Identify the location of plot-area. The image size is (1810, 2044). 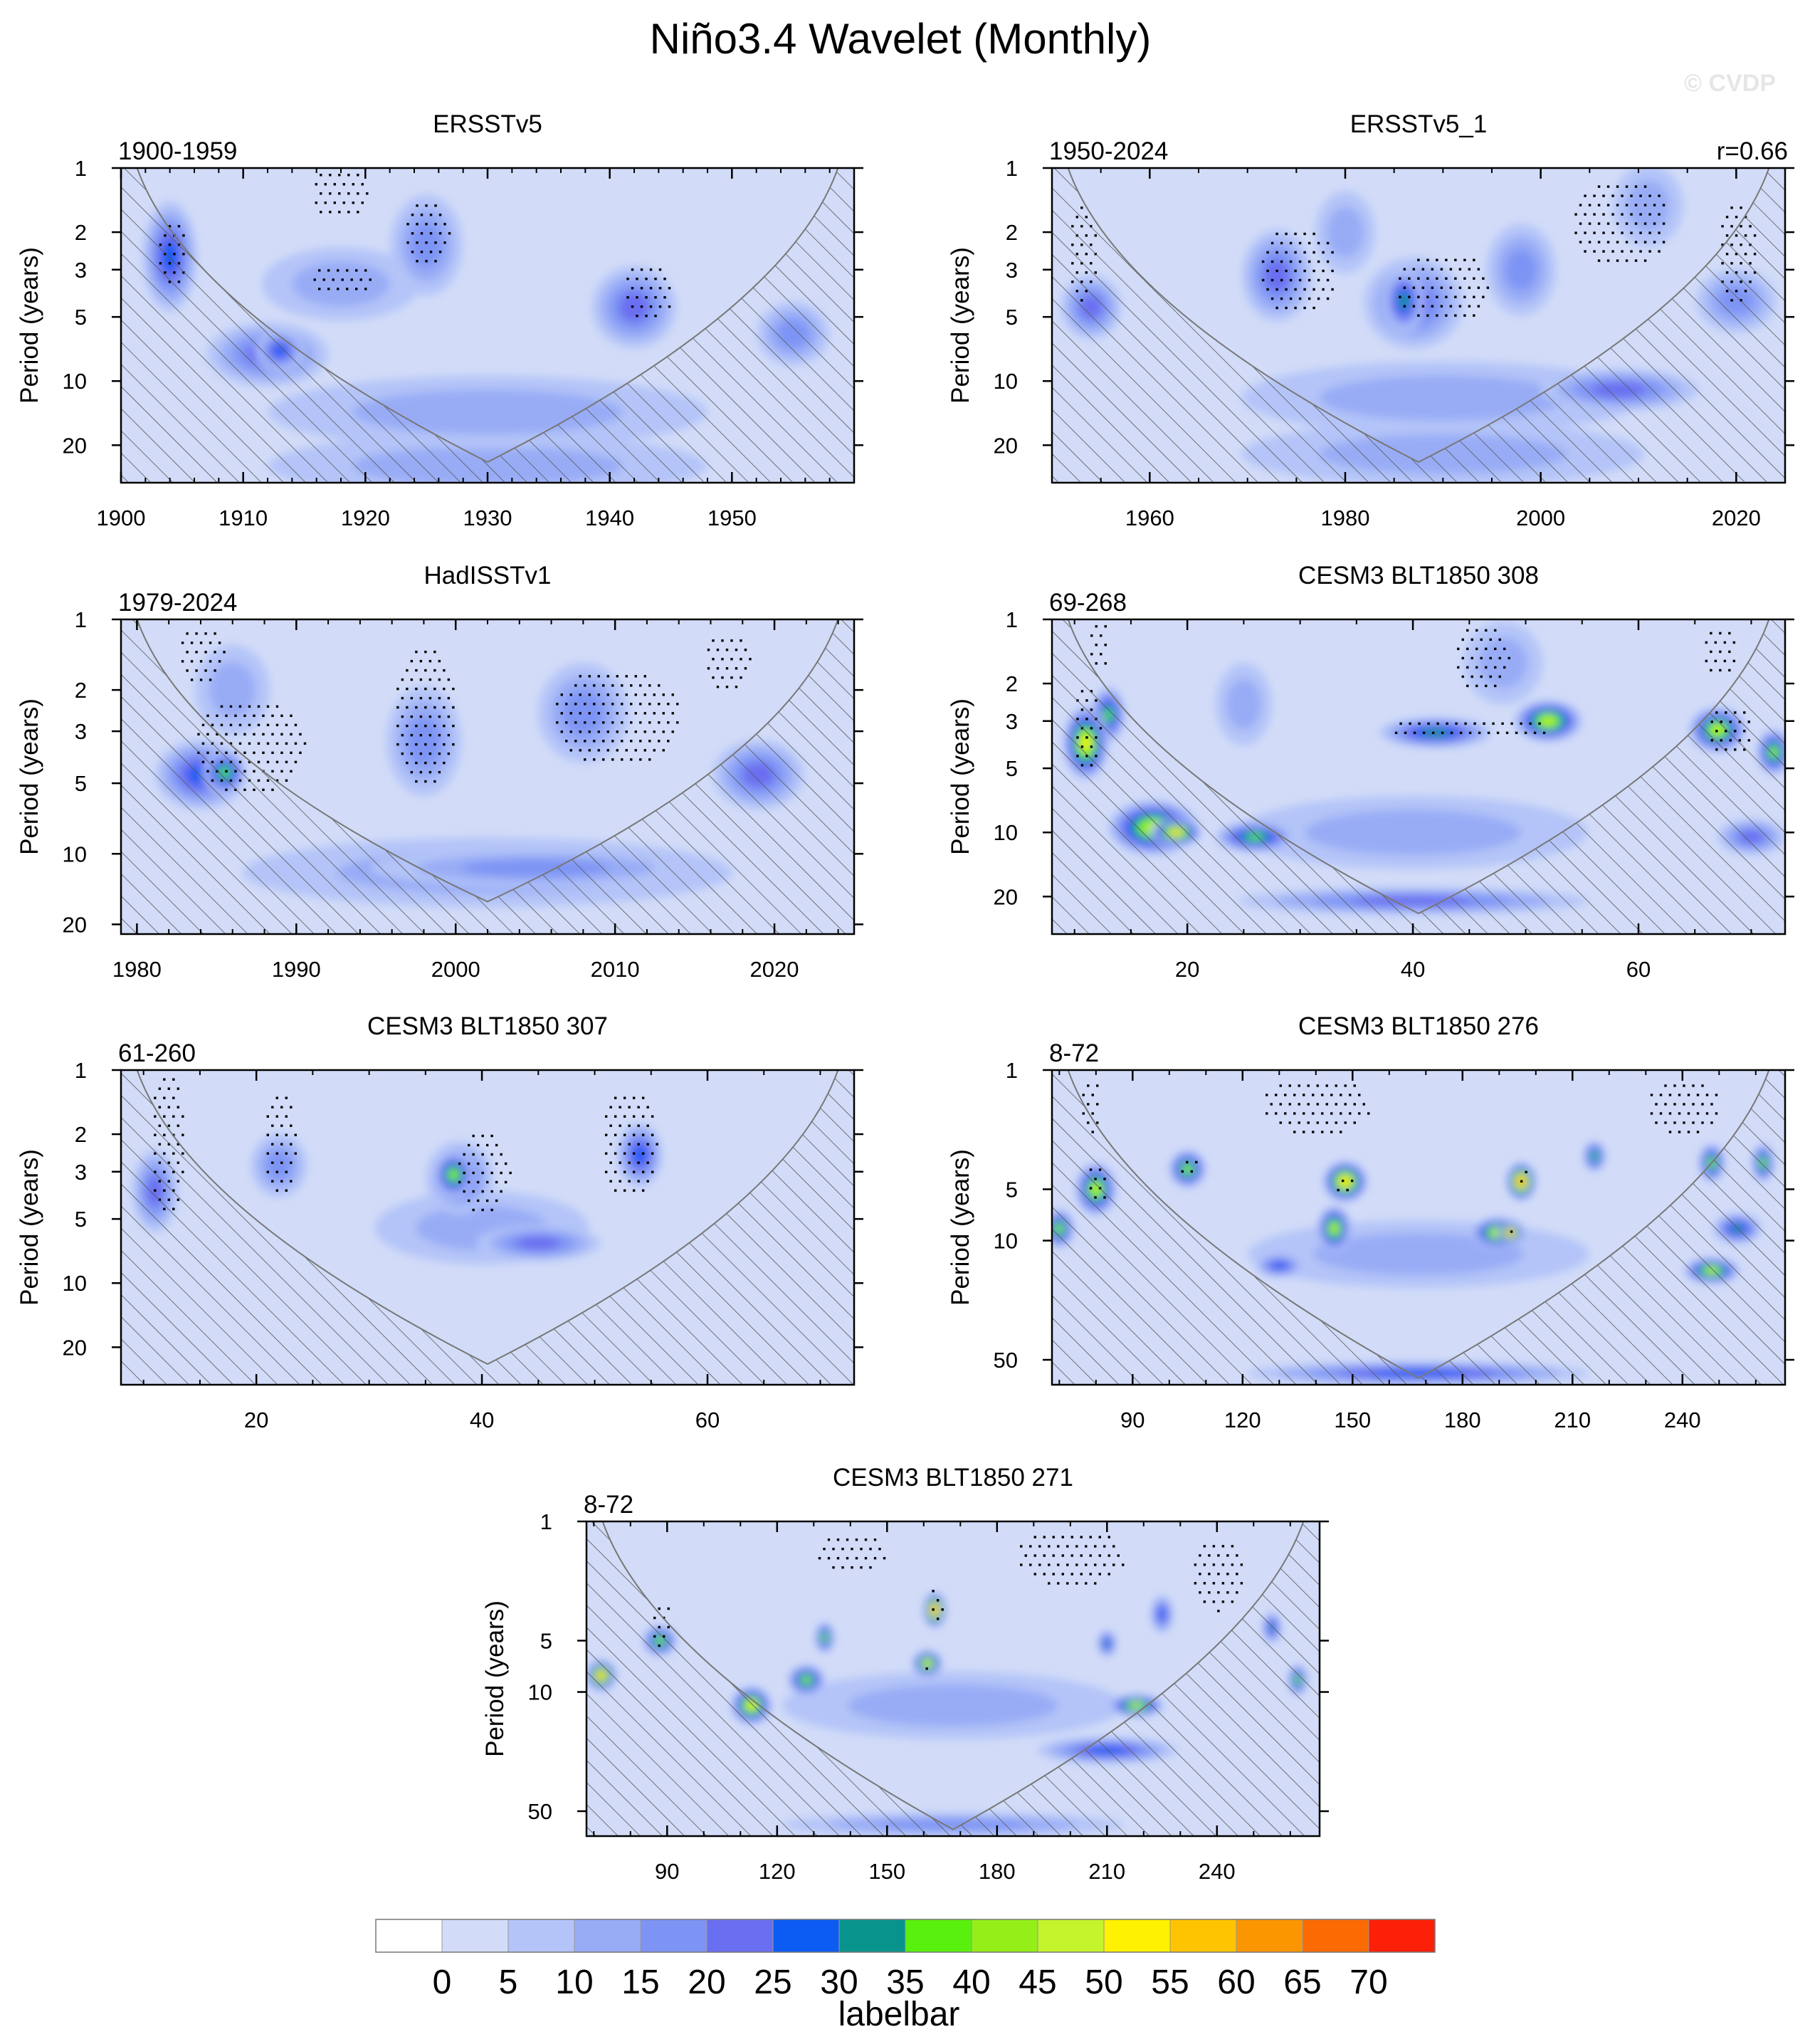
(1419, 1228).